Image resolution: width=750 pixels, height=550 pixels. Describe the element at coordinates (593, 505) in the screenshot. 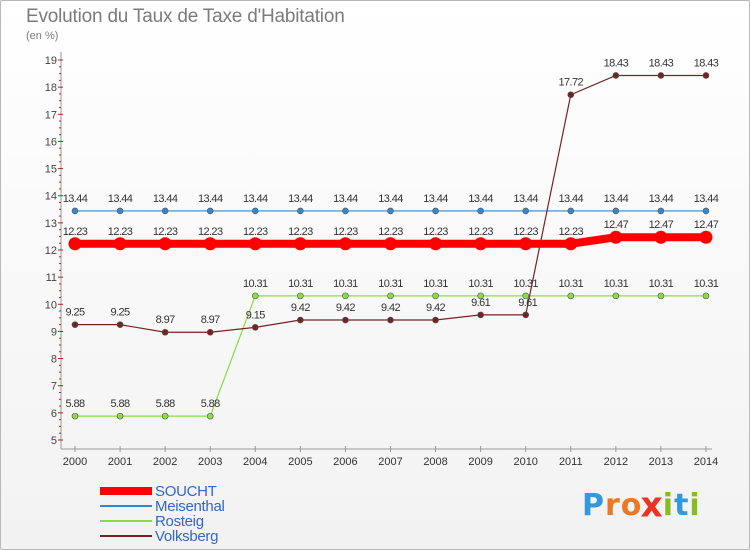

I see `logo-letter: P` at that location.